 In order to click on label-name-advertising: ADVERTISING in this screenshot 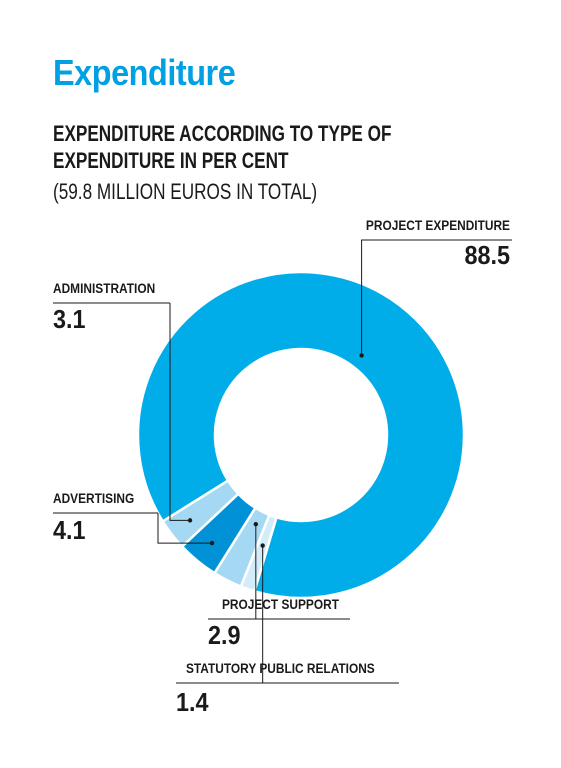, I will do `click(93, 498)`.